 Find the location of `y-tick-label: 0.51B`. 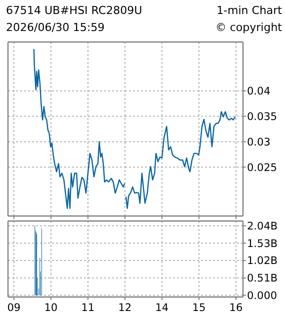

y-tick-label: 0.51B is located at coordinates (262, 278).